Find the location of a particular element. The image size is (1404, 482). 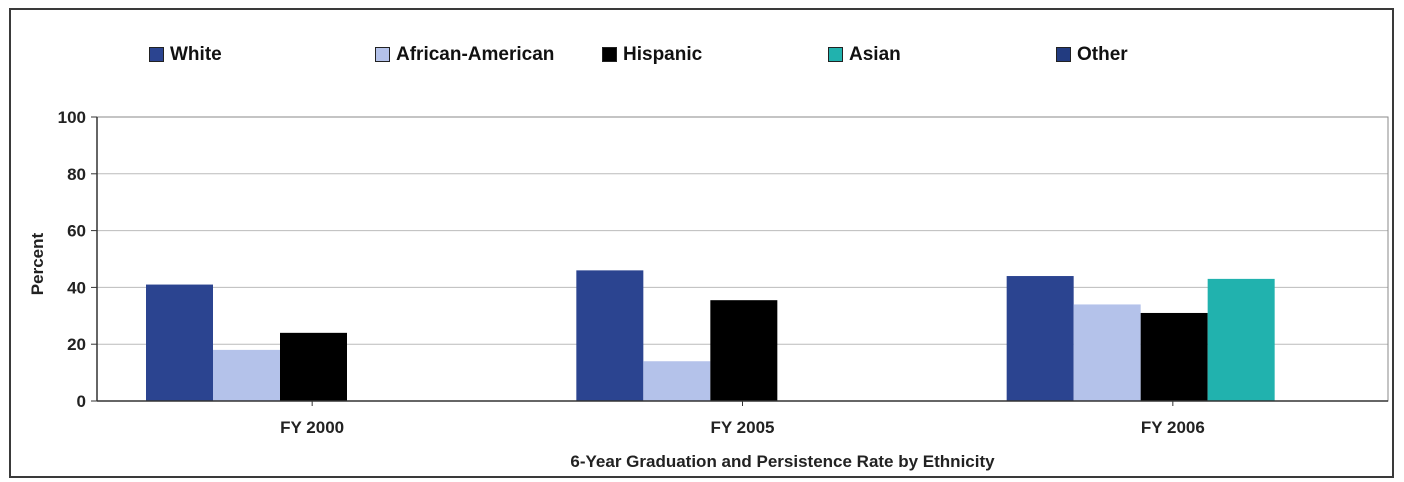

legend-label-african-american: African-American is located at coordinates (475, 54).